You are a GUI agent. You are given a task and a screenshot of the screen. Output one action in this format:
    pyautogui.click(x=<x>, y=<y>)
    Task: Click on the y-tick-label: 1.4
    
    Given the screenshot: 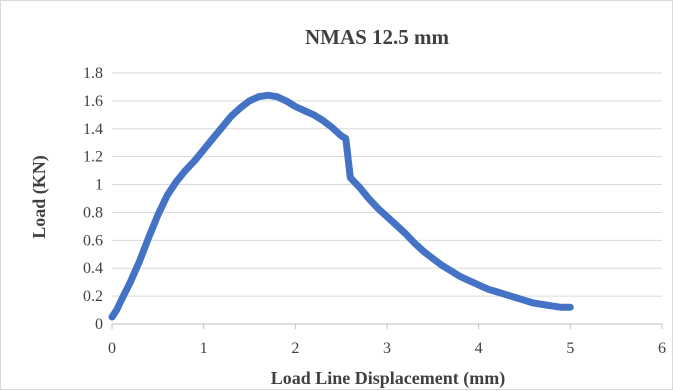 What is the action you would take?
    pyautogui.click(x=93, y=129)
    